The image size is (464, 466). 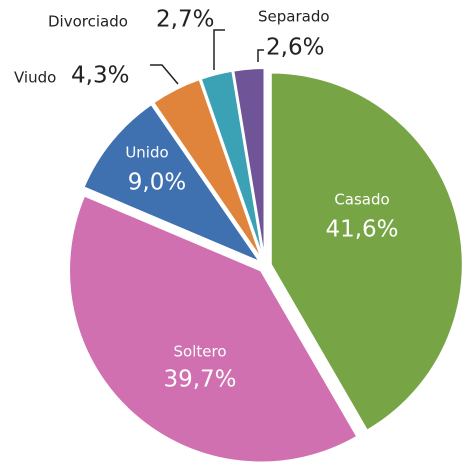 I want to click on slice-name: Separado, so click(x=294, y=17).